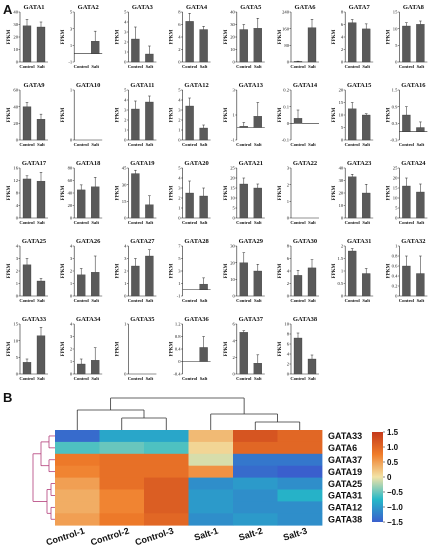 This screenshot has width=435, height=550. What do you see at coordinates (88, 85) in the screenshot?
I see `chart-title: GATA10` at bounding box center [88, 85].